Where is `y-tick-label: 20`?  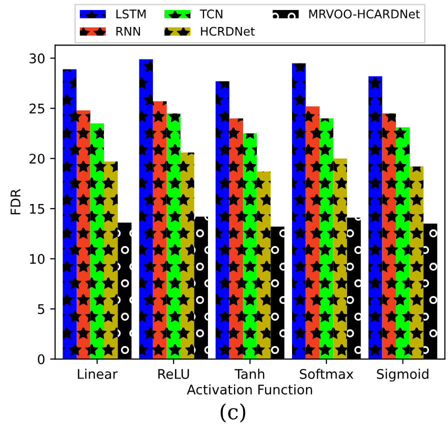
y-tick-label: 20 is located at coordinates (37, 159).